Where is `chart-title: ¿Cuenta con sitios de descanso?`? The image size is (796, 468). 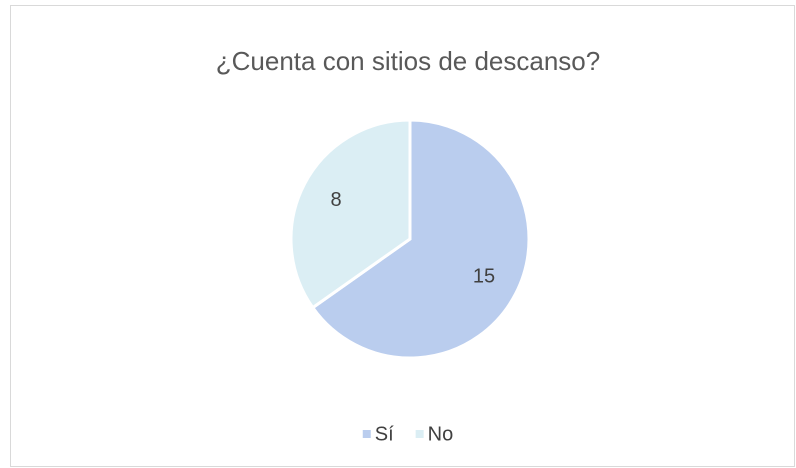
chart-title: ¿Cuenta con sitios de descanso? is located at coordinates (408, 61).